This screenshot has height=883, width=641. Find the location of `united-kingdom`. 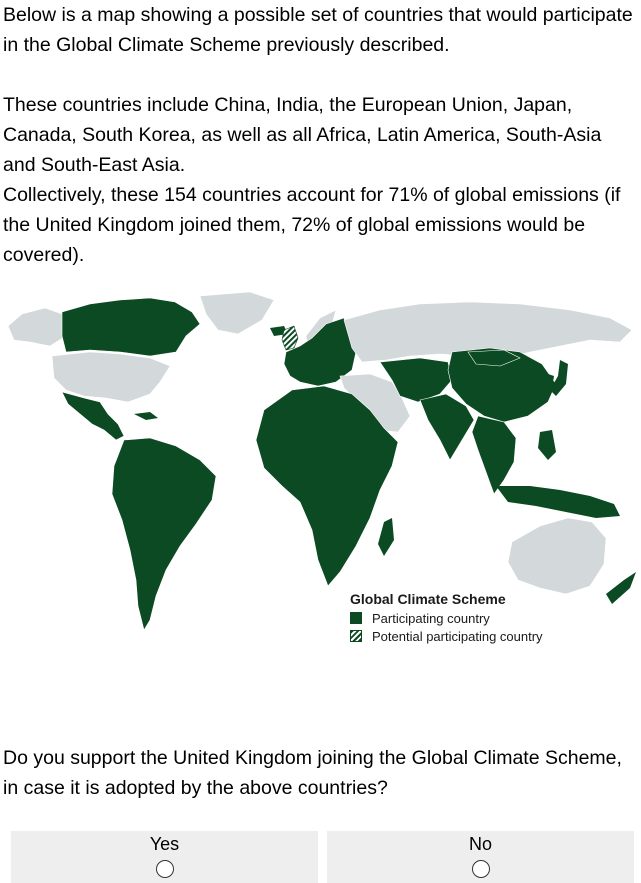

united-kingdom is located at coordinates (290, 338).